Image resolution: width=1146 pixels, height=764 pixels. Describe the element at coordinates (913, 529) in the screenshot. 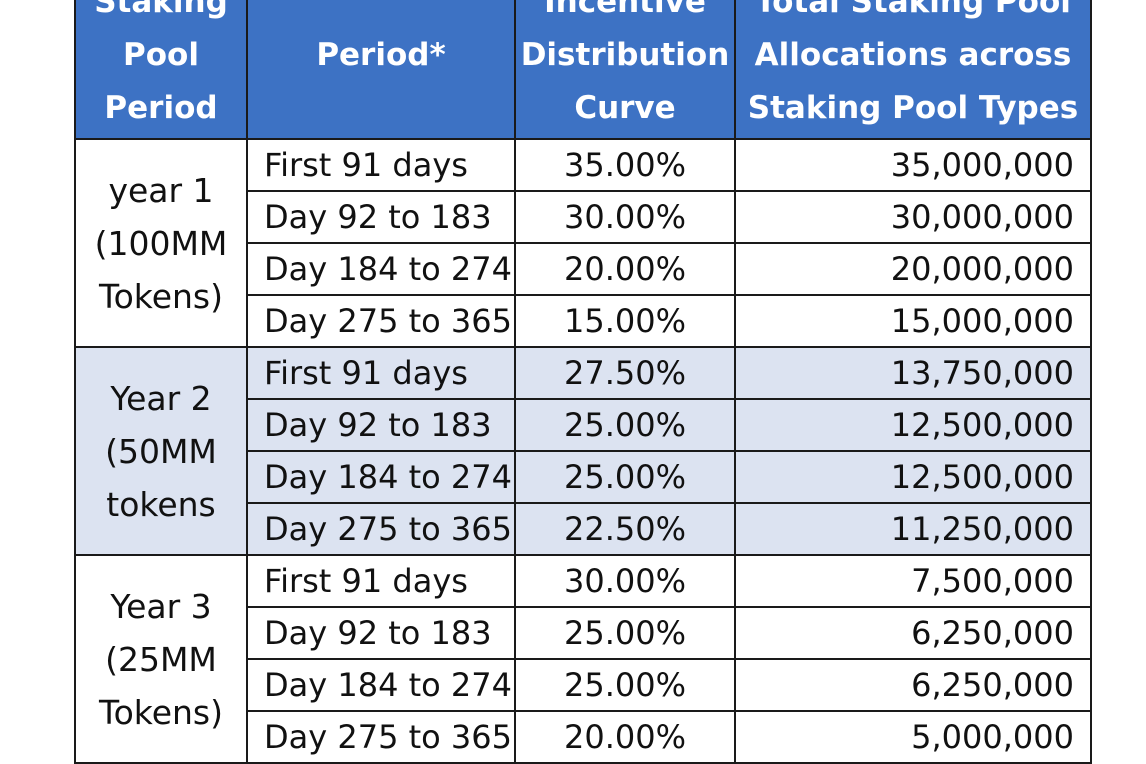

I see `allocation-cell: 11,250,000` at that location.